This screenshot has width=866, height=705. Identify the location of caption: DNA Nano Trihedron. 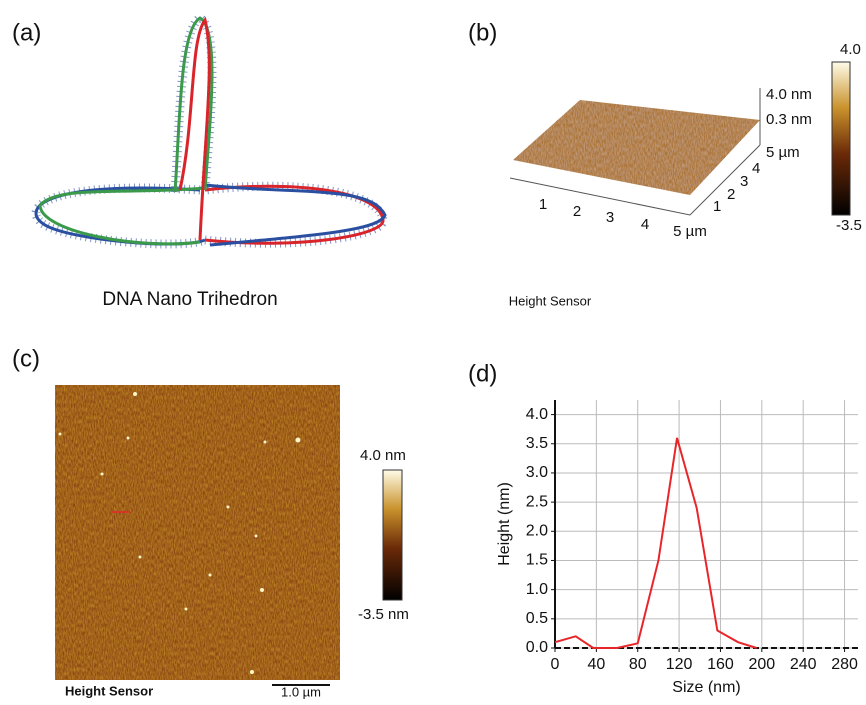
(189, 299).